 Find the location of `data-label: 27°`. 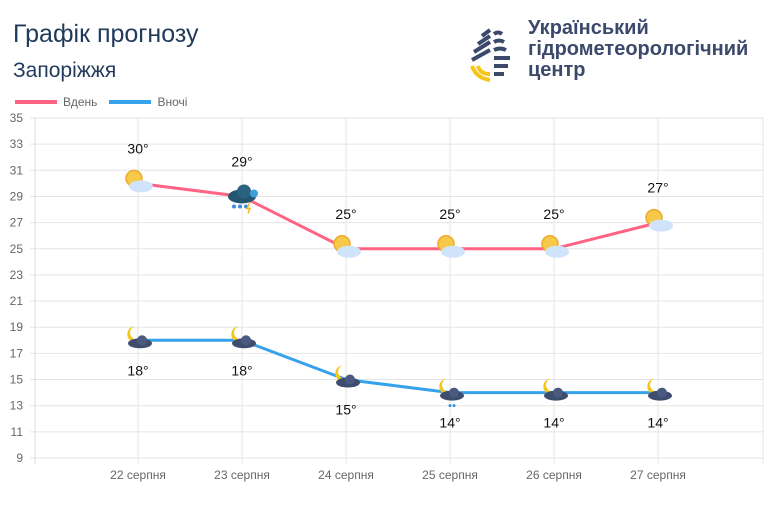

data-label: 27° is located at coordinates (657, 188).